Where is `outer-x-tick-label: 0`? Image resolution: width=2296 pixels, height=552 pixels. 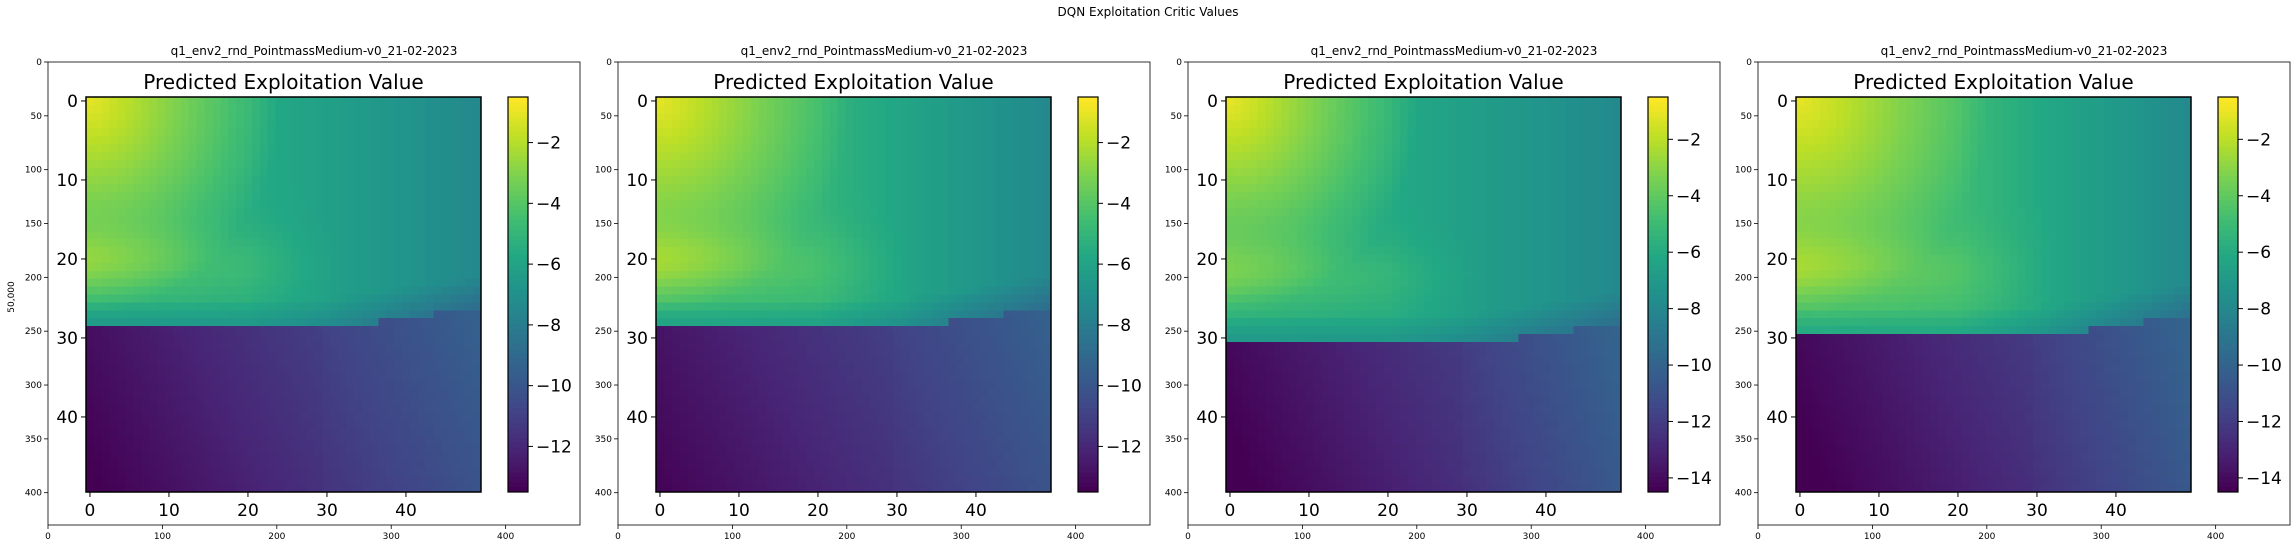
outer-x-tick-label: 0 is located at coordinates (618, 537).